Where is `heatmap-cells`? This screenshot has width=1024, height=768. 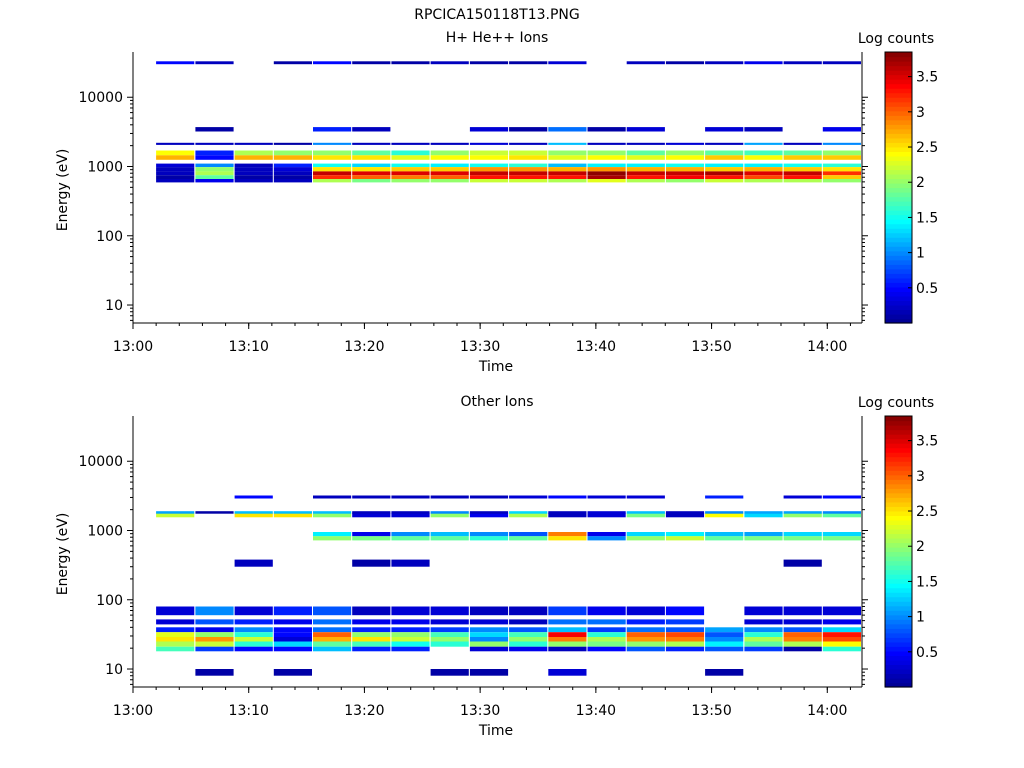 heatmap-cells is located at coordinates (508, 122).